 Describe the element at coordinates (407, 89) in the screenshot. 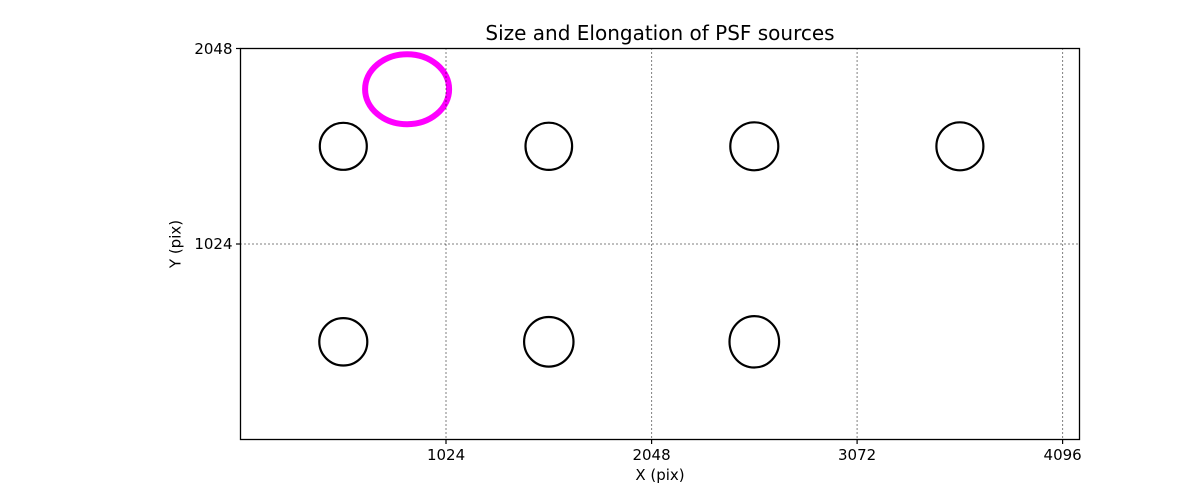

I see `highlighted-psf-source` at that location.